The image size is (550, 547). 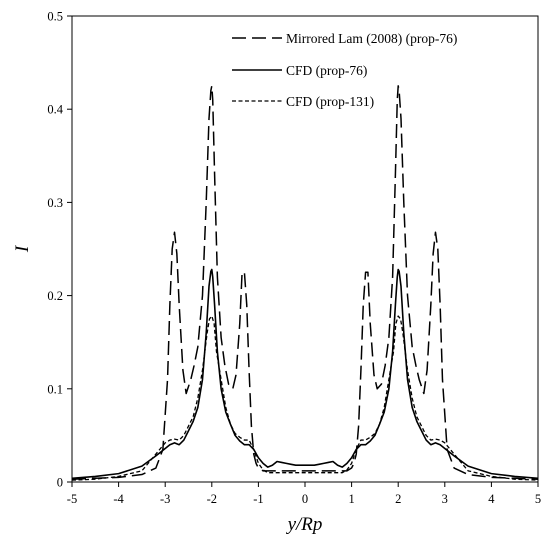 What do you see at coordinates (165, 499) in the screenshot?
I see `x-tick-label: -3` at bounding box center [165, 499].